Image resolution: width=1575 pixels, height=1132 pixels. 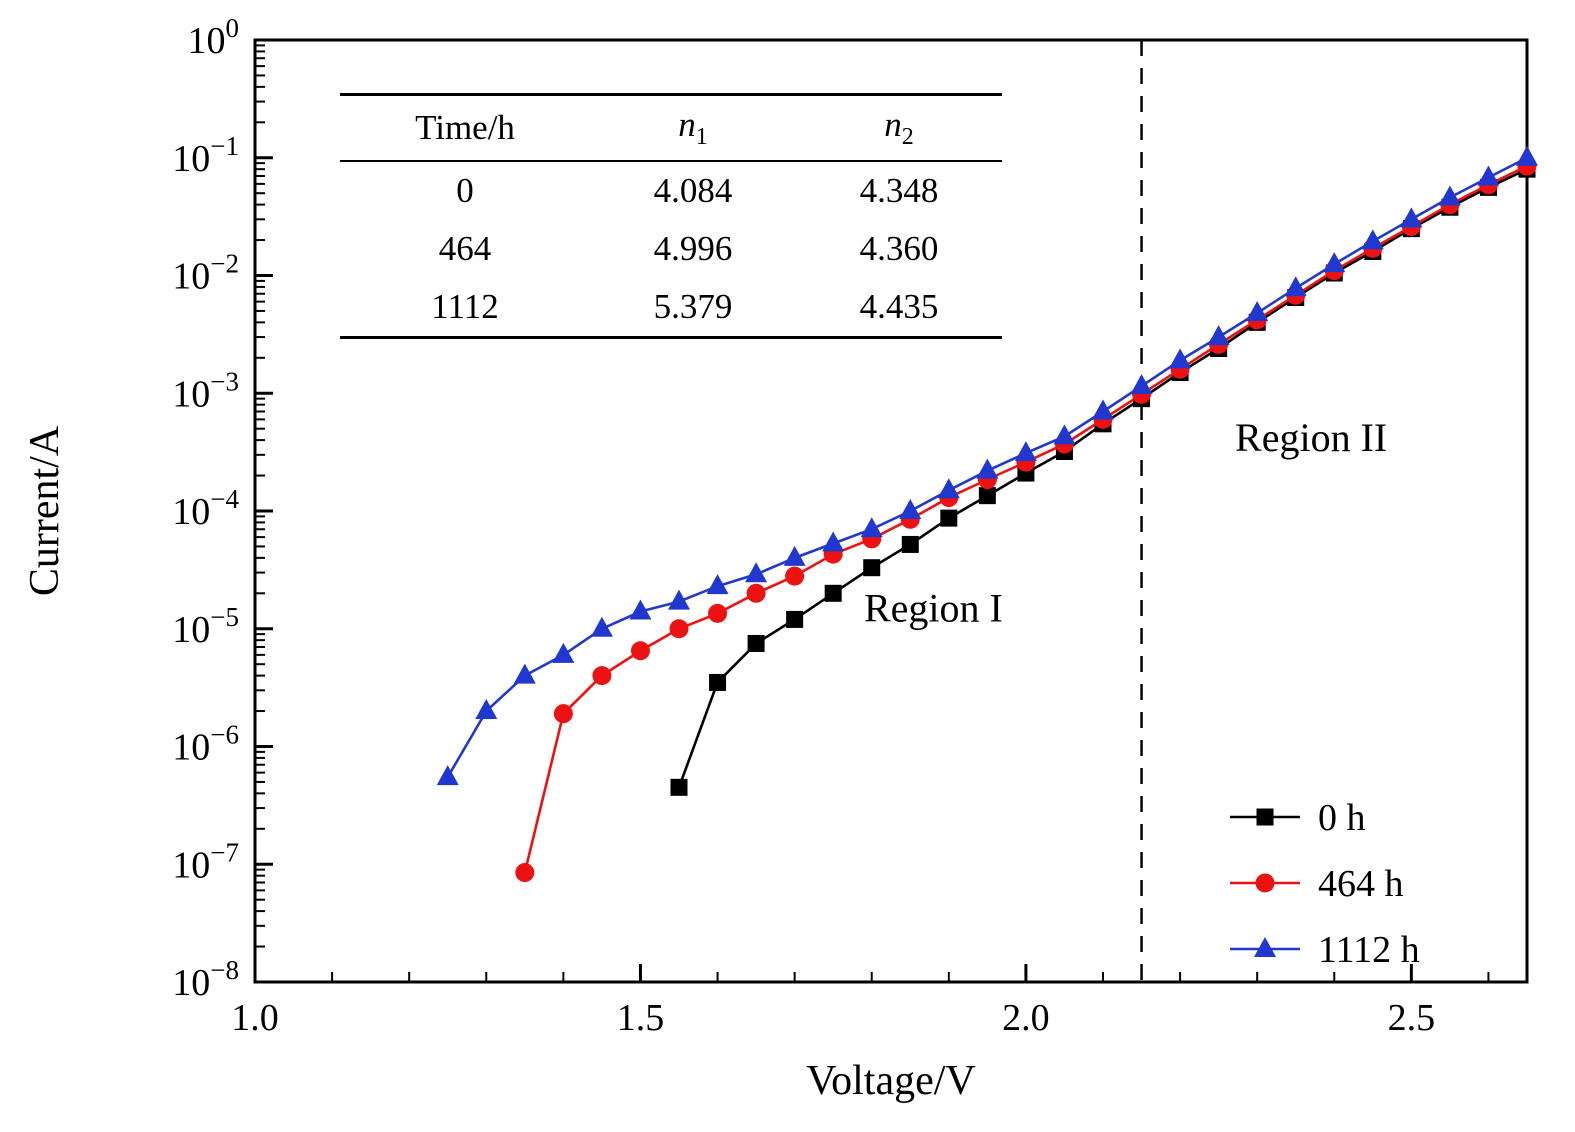 I want to click on annotation-region-i: Region I, so click(x=933, y=608).